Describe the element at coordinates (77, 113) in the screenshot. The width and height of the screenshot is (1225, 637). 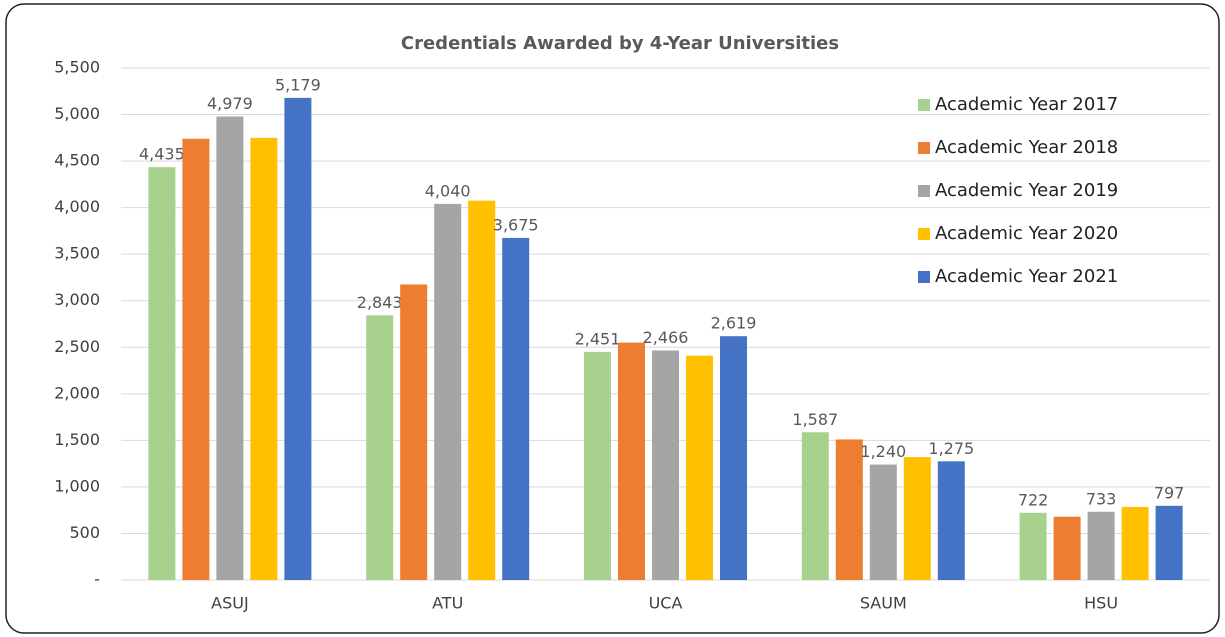
I see `y-tick-label: 5,000` at that location.